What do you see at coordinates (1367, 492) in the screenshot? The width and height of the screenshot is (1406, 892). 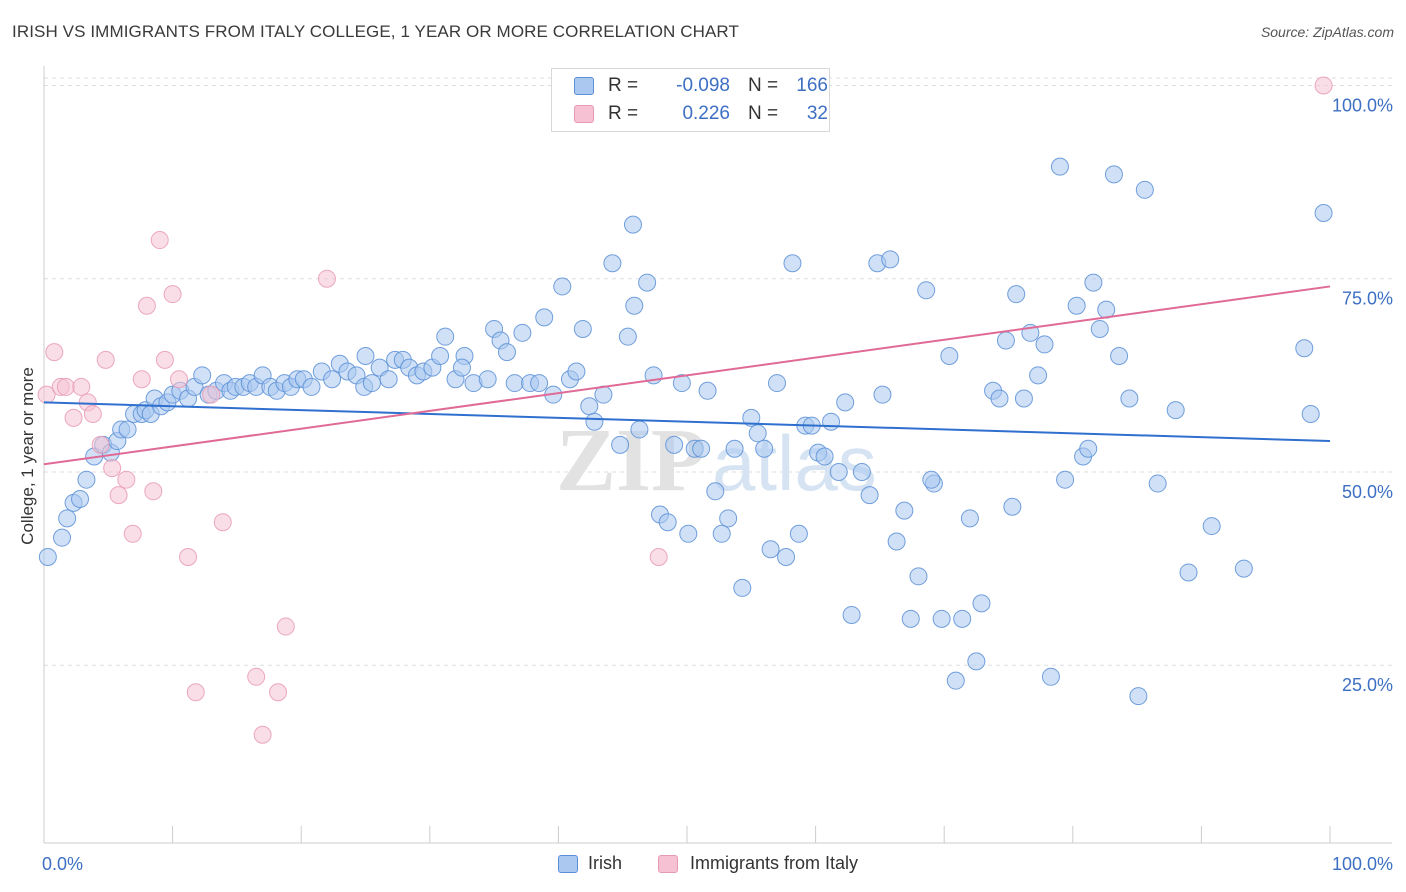 I see `y-tick-label: 50.0%` at bounding box center [1367, 492].